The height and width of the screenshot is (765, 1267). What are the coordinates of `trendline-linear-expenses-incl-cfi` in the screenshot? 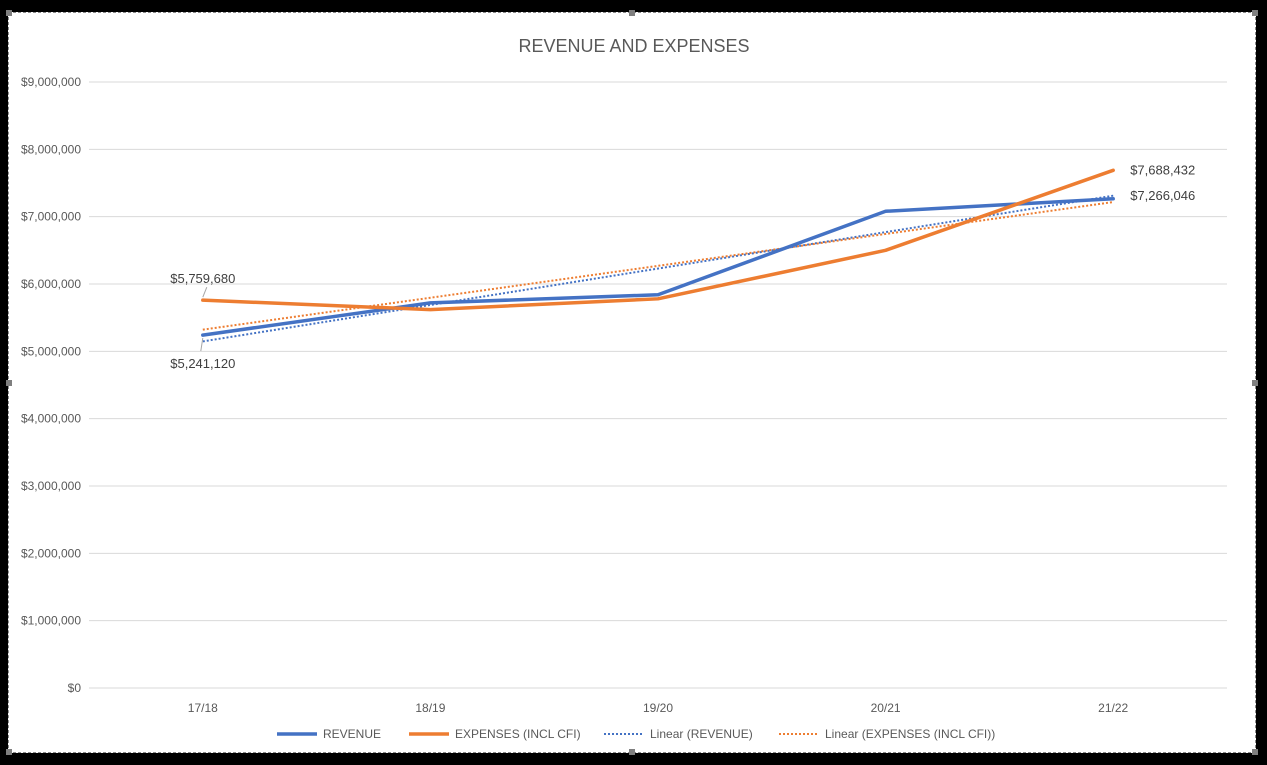 It's located at (658, 266).